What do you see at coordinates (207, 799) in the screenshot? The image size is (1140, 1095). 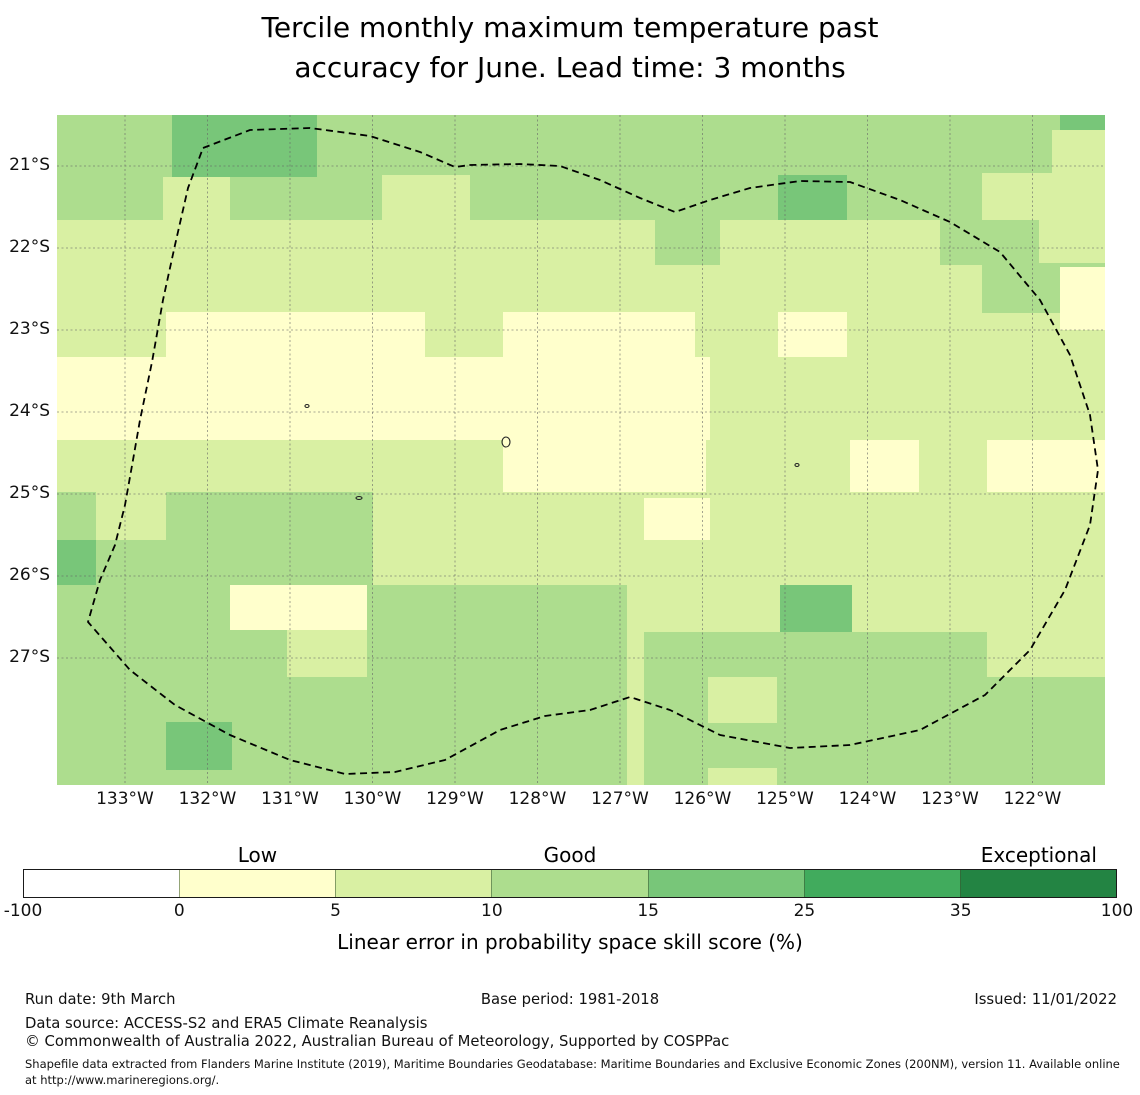 I see `longitude-tick-label: 132°W` at bounding box center [207, 799].